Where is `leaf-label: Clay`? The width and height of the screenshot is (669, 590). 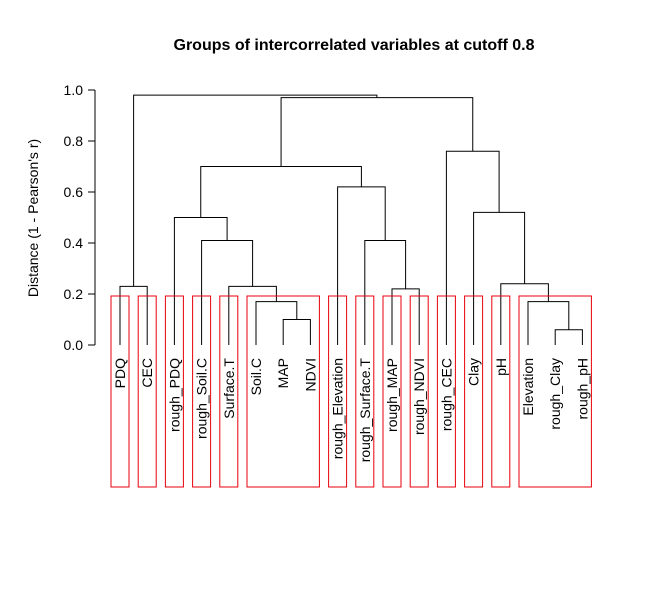 leaf-label: Clay is located at coordinates (474, 372).